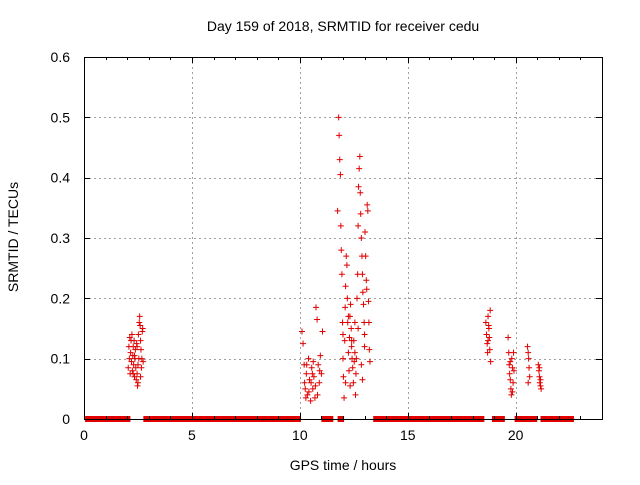  Describe the element at coordinates (13, 237) in the screenshot. I see `y-axis-label: SRMTID / TECUs` at that location.